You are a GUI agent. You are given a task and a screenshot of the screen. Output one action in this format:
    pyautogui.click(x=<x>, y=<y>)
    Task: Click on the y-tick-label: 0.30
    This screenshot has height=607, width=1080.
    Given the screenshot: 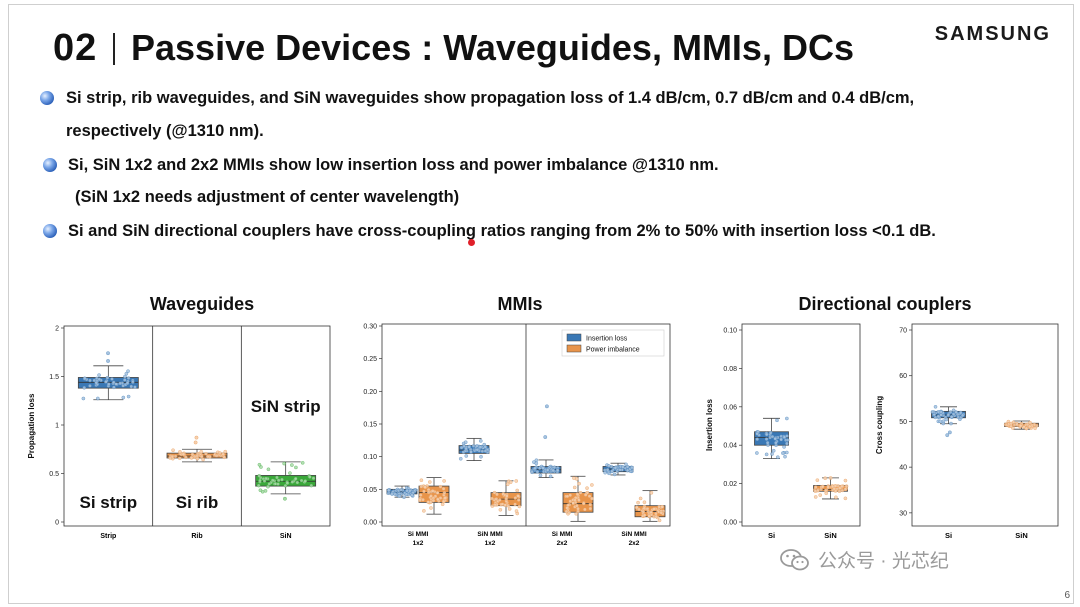 What is the action you would take?
    pyautogui.click(x=370, y=327)
    